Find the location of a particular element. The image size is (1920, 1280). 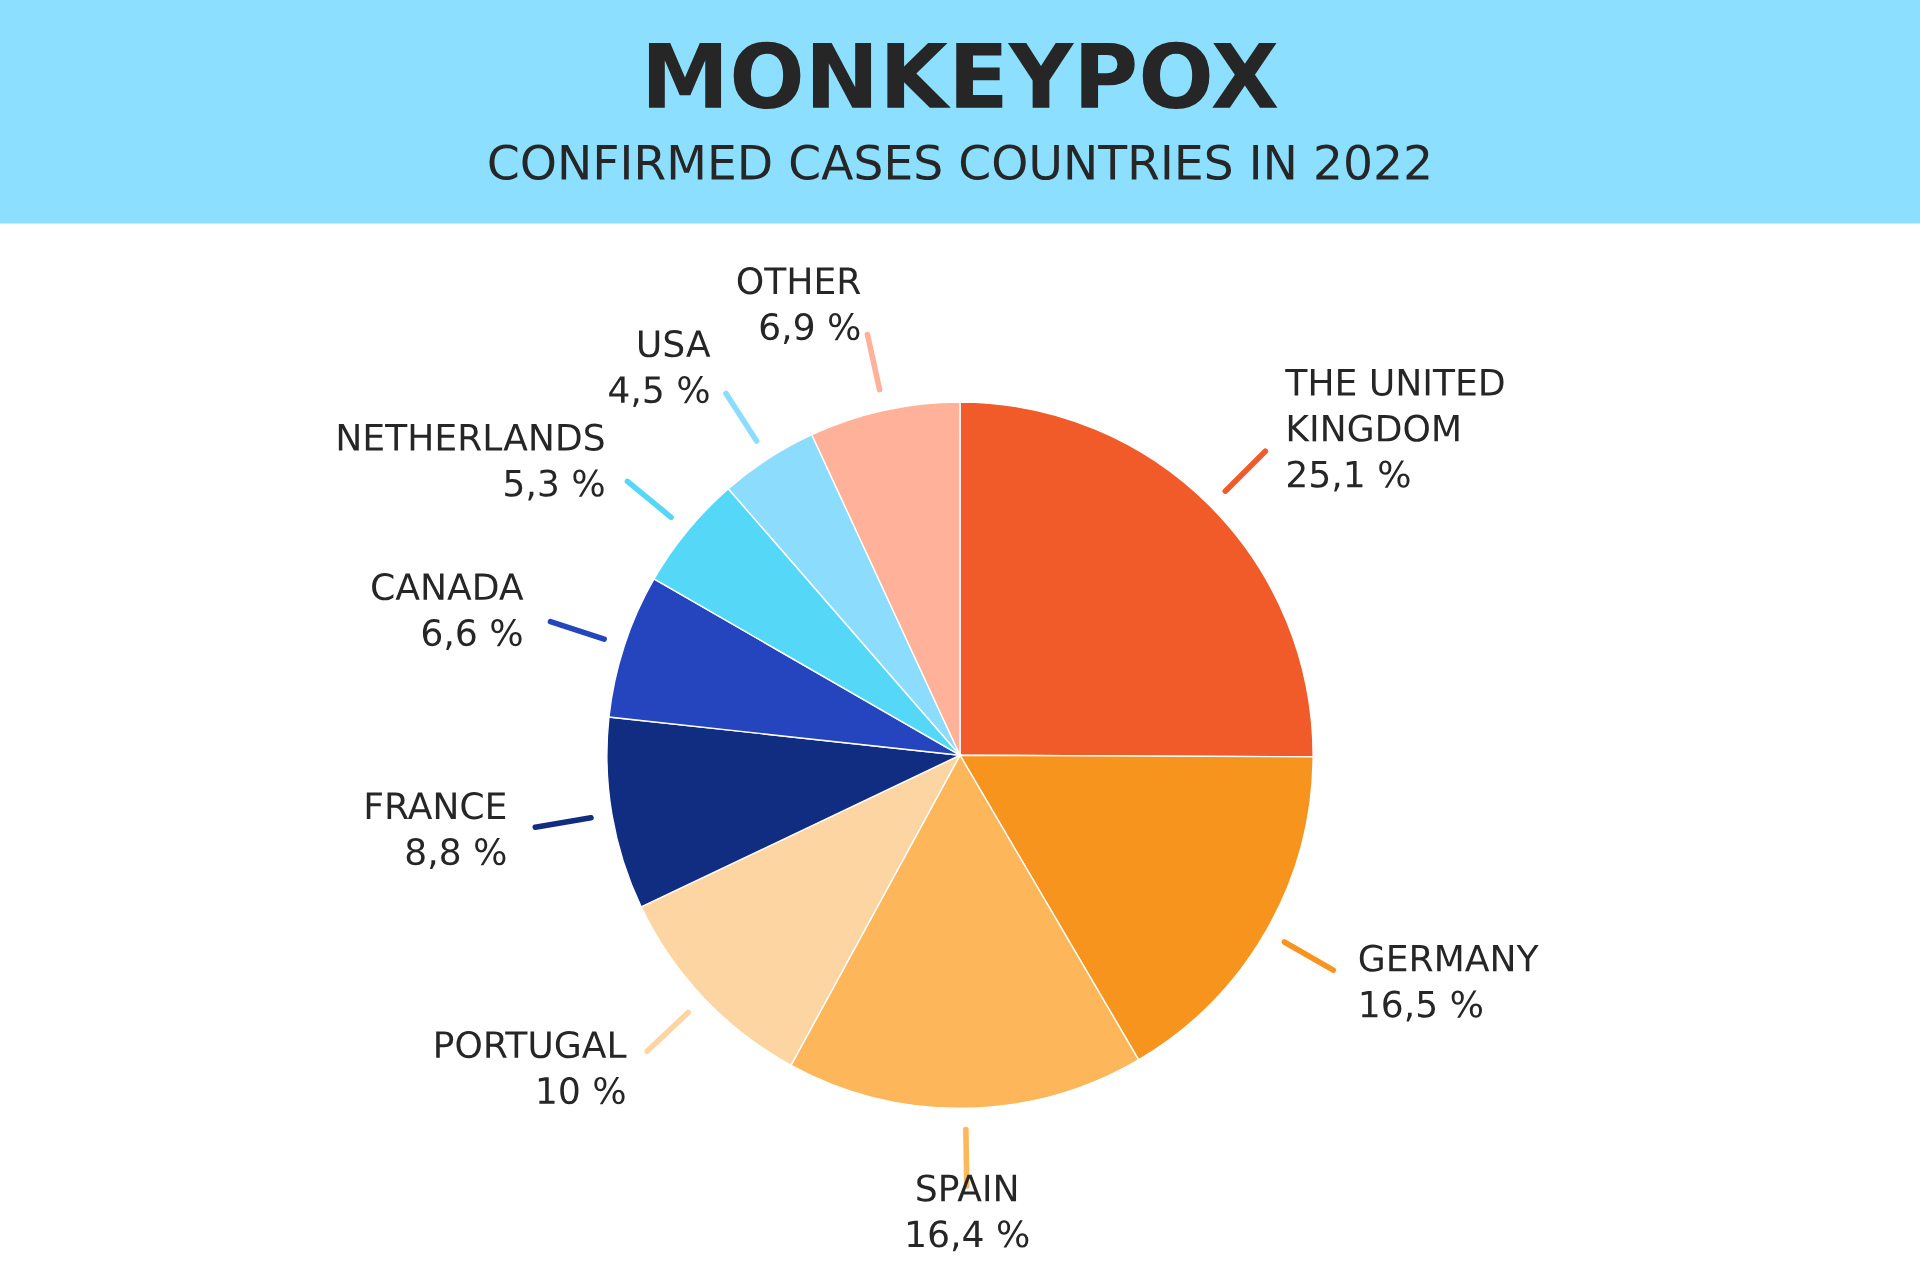

chart-title: MONKEYPOX is located at coordinates (963, 75).